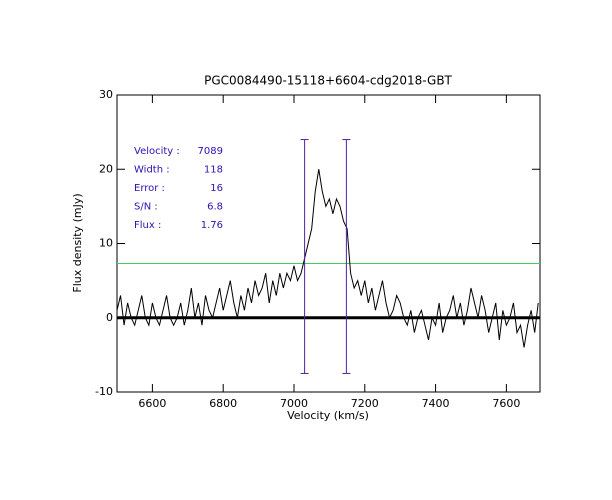 The height and width of the screenshot is (500, 612). I want to click on x-tick-label: 7000, so click(294, 403).